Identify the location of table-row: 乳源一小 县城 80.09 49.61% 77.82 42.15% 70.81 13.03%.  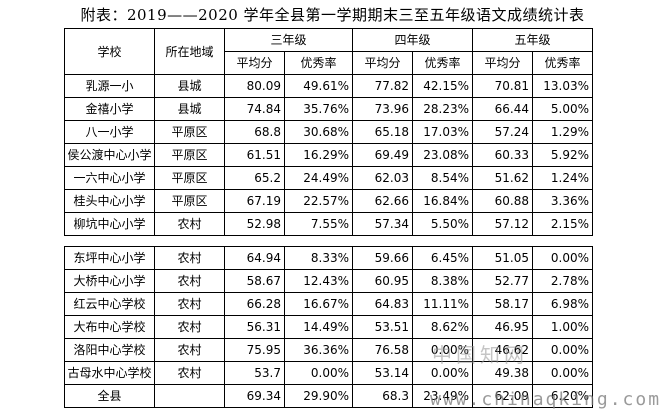
(328, 86).